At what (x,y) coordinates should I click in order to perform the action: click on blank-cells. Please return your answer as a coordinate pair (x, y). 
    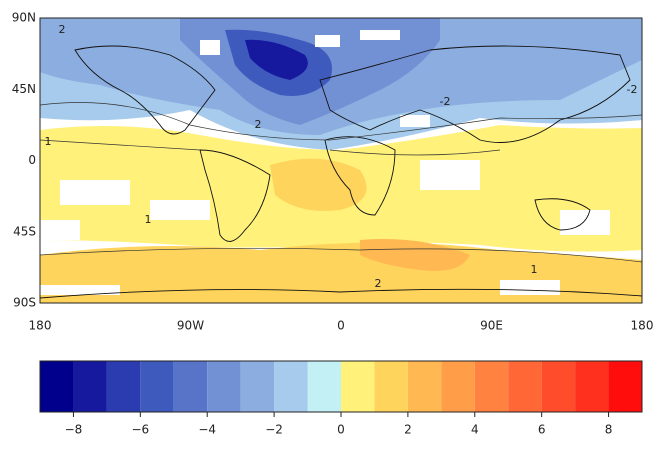
    Looking at the image, I should click on (315, 78).